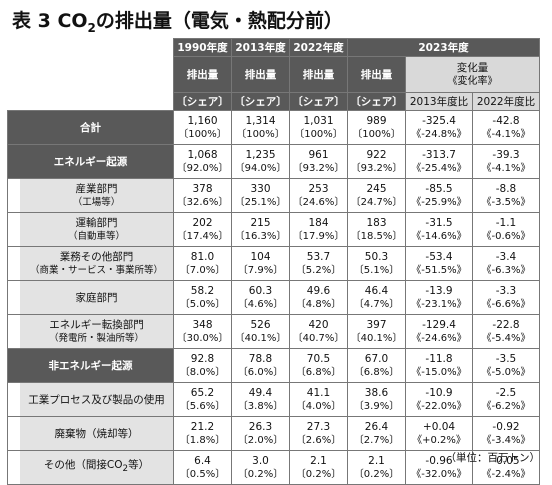 The width and height of the screenshot is (552, 485). Describe the element at coordinates (96, 263) in the screenshot. I see `label-box: 業務その他部門 （商業・サービス・事業所等）` at that location.